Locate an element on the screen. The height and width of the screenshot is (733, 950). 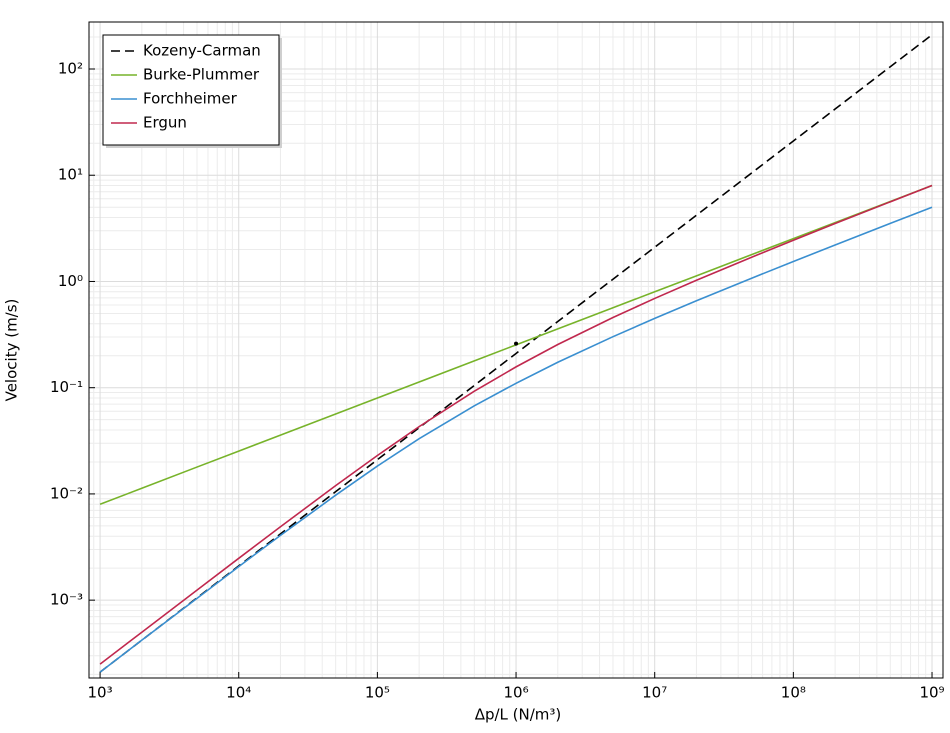
y-tick-label: 10⁰ is located at coordinates (70, 281).